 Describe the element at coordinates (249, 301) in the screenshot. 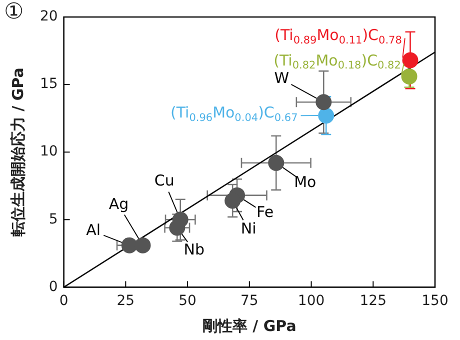

I see `x-tick-label: 75` at that location.